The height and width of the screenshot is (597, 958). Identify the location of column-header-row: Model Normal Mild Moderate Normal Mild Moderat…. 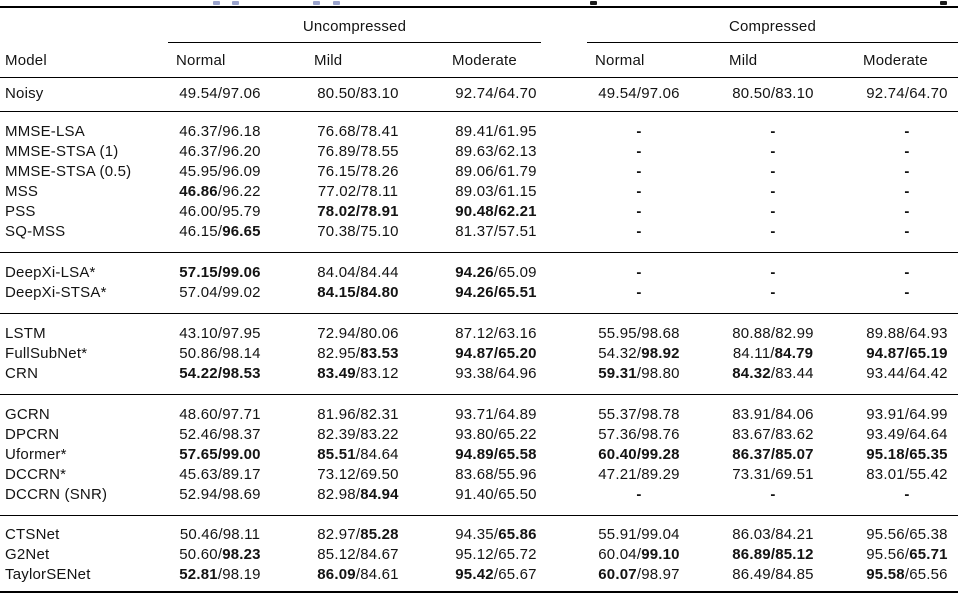
(479, 60).